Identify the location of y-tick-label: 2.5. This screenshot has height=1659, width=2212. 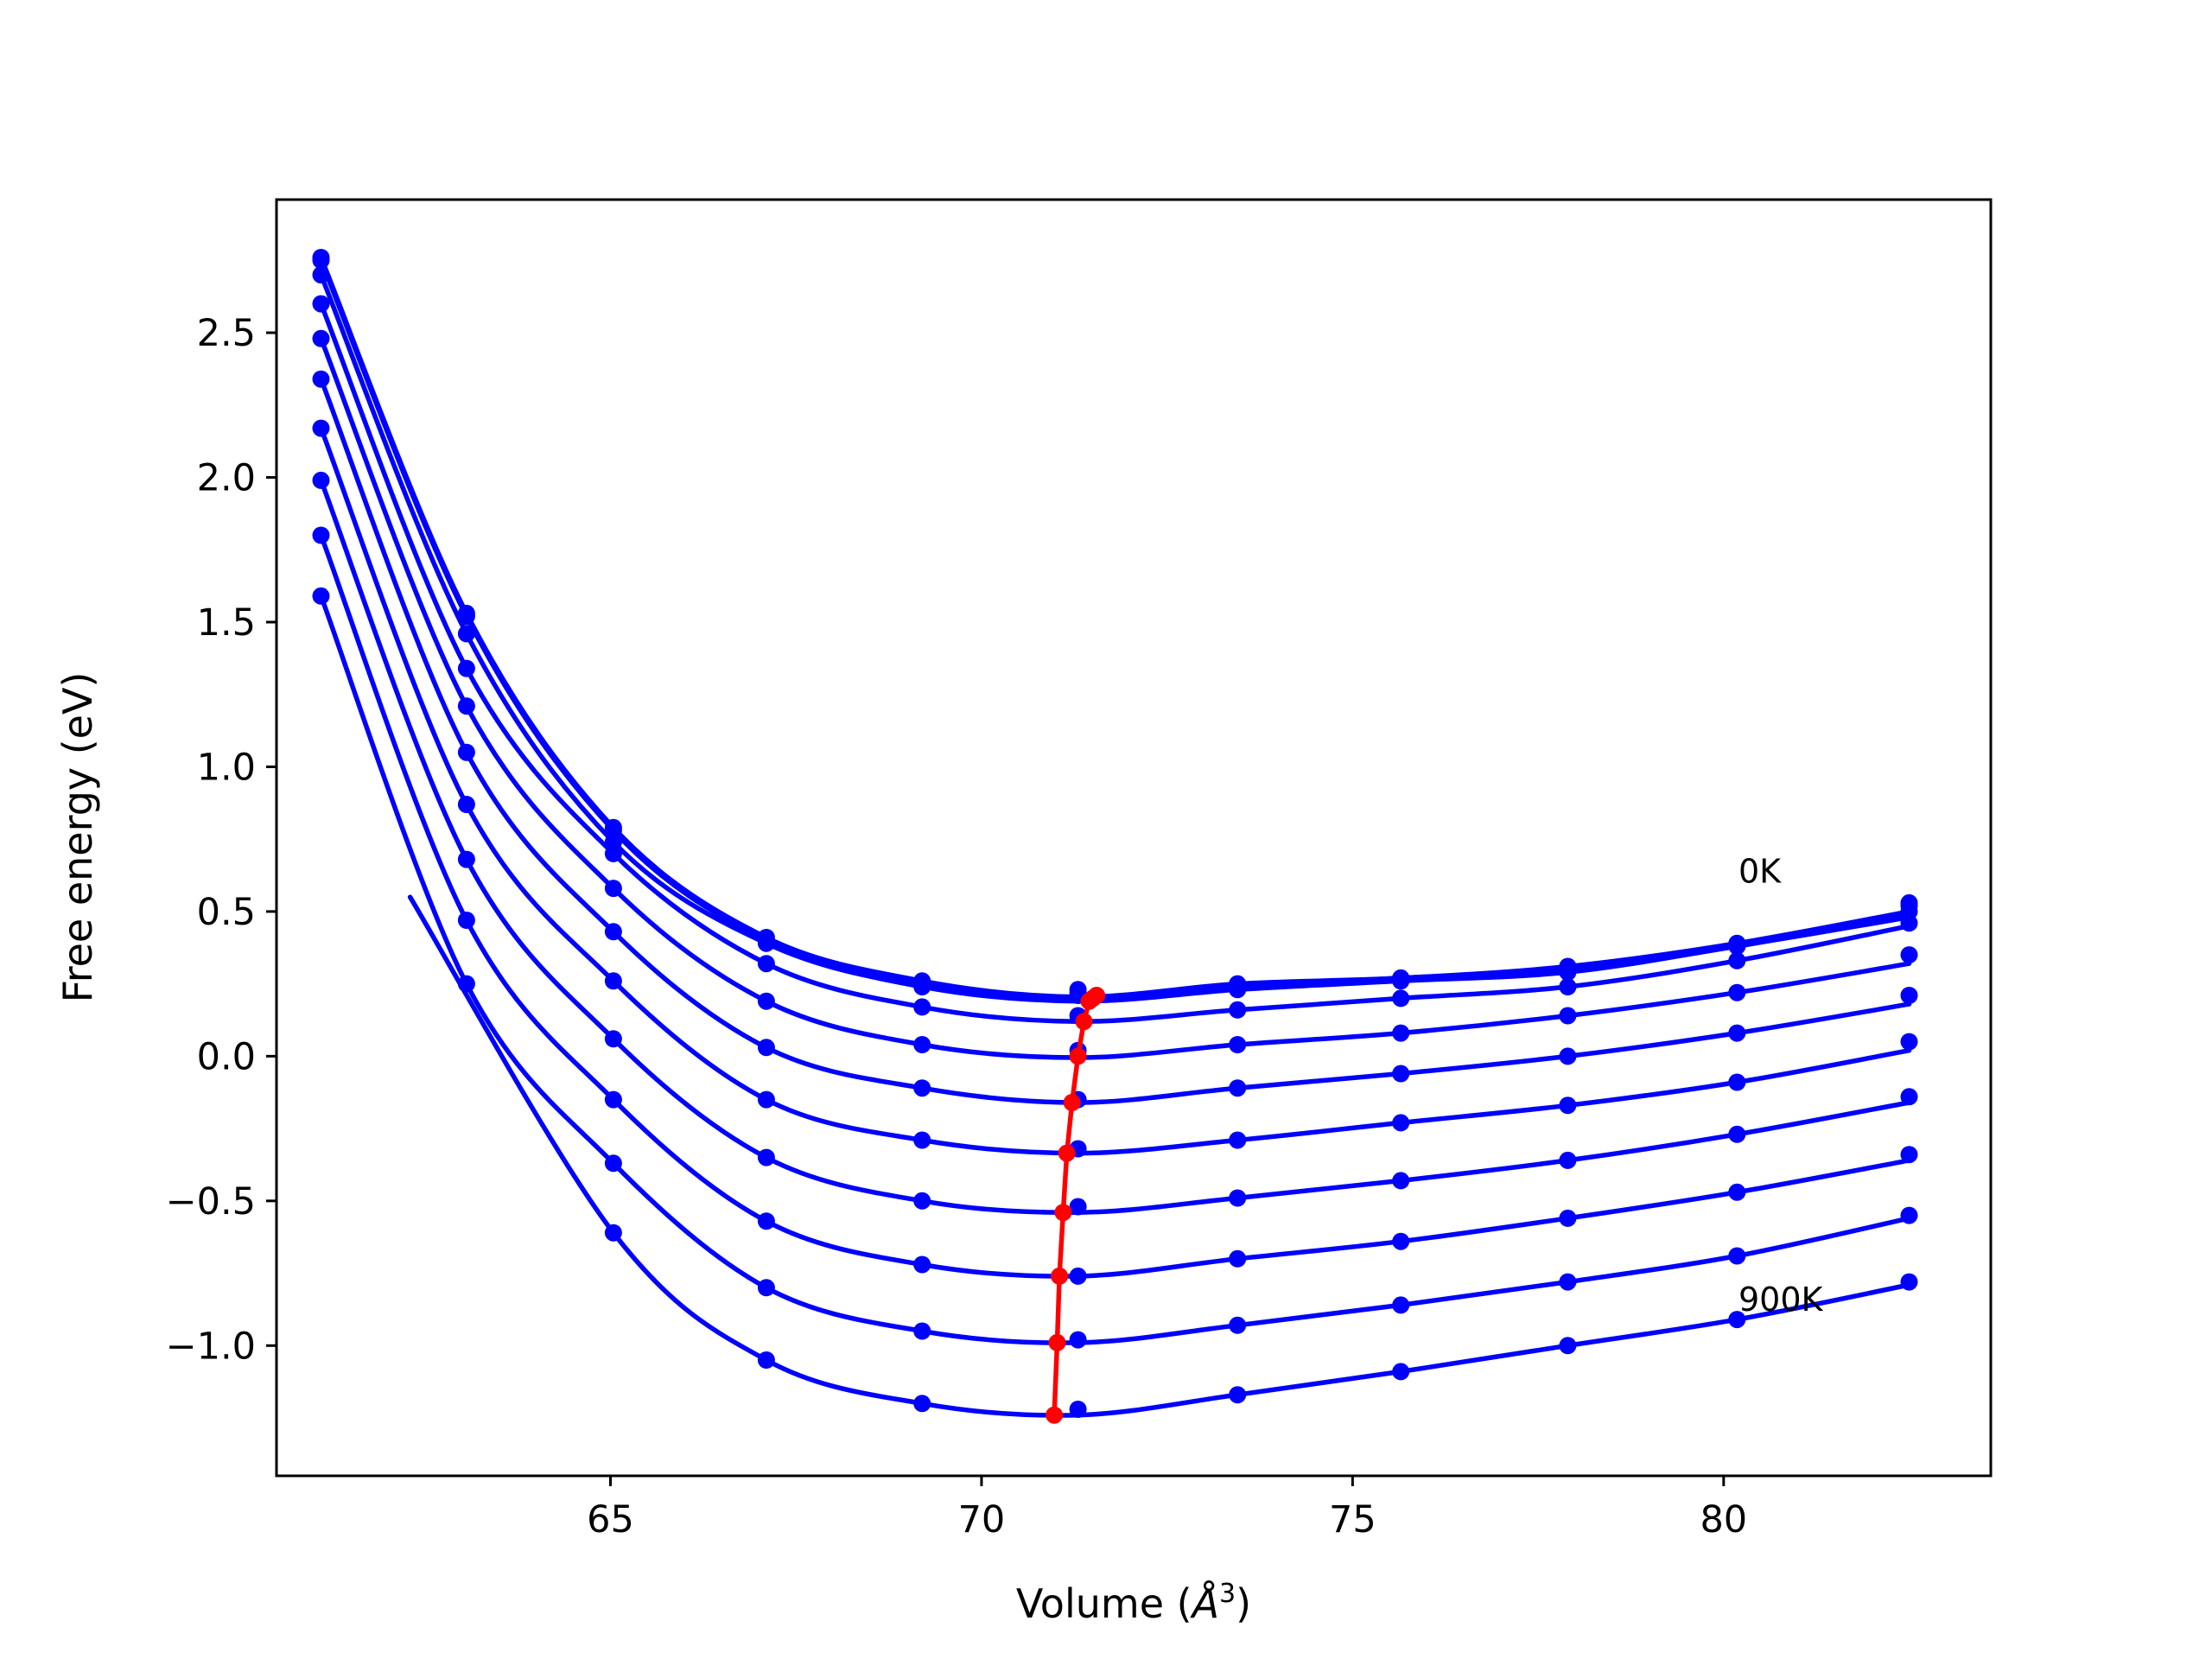
(226, 333).